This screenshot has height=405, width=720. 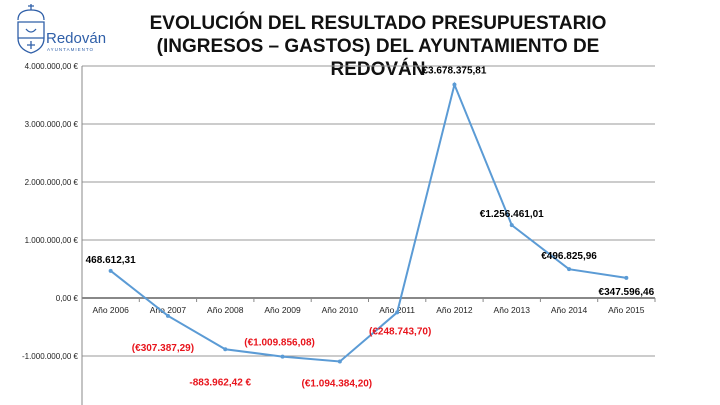 I want to click on y-tick-label: 1.000.000,00 €, so click(x=52, y=240).